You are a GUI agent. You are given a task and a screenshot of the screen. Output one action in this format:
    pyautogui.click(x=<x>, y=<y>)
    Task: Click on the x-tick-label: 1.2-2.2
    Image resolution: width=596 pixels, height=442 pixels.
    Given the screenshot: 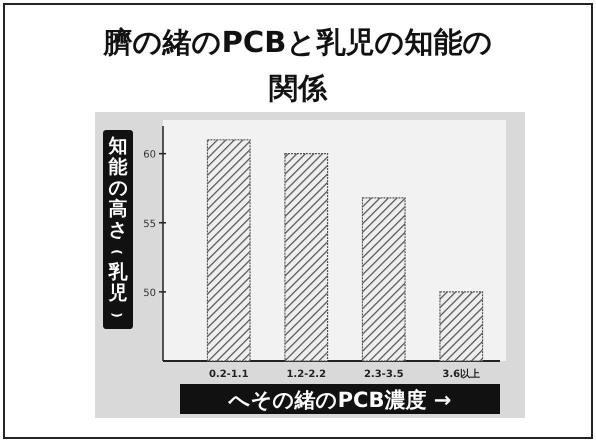 What is the action you would take?
    pyautogui.click(x=306, y=374)
    